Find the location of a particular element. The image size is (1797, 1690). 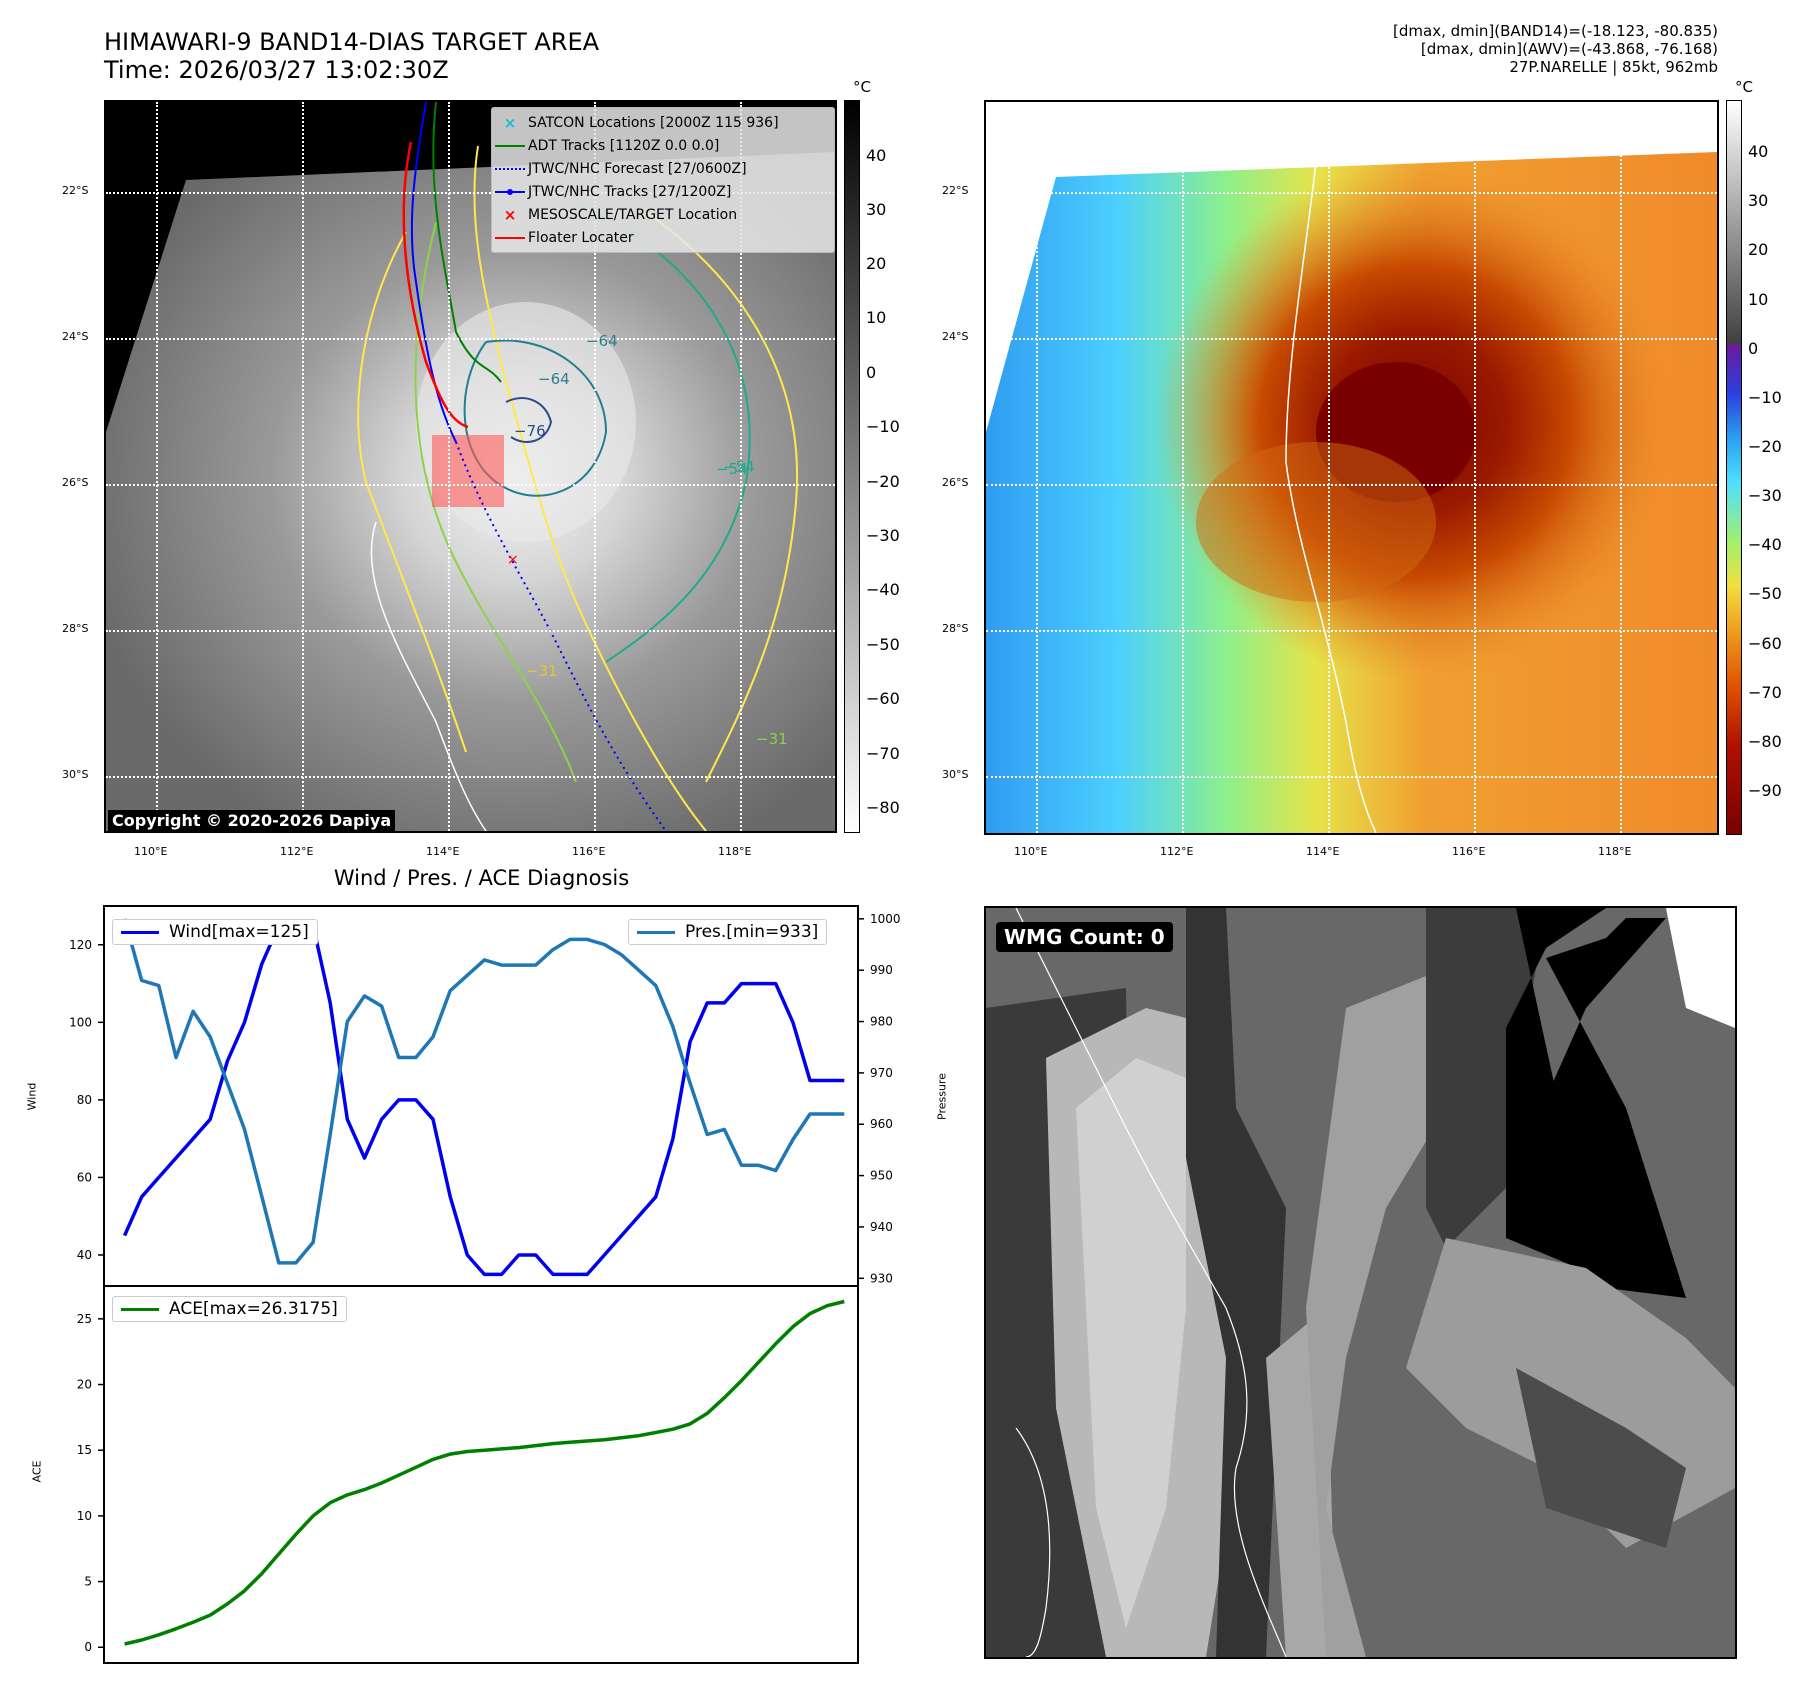

tr-info-line3: 27P.NARELLE | 85kt, 962mb is located at coordinates (1613, 67).